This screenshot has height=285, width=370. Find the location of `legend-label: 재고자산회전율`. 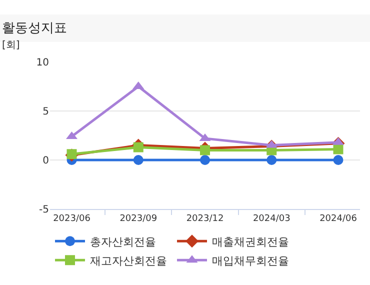

legend-label: 재고자산회전율 is located at coordinates (128, 261).